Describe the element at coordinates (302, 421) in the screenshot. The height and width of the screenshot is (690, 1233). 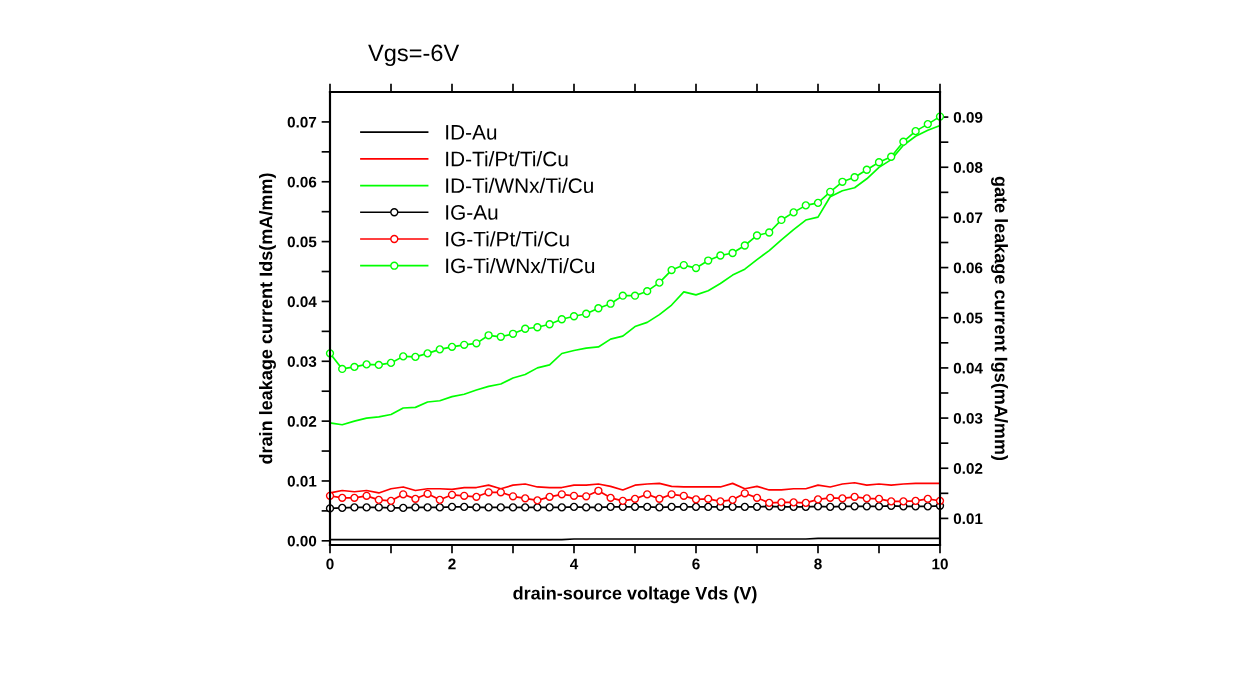
I see `y-tick-label: 0.02` at that location.